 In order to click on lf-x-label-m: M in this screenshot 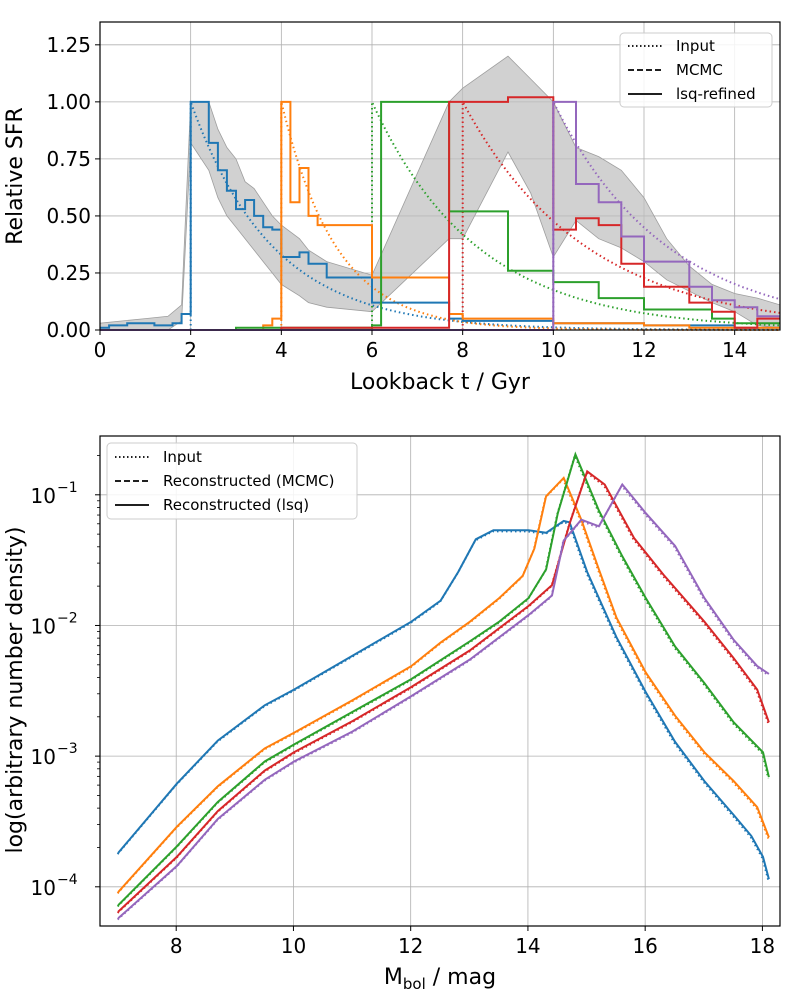, I will do `click(393, 977)`.